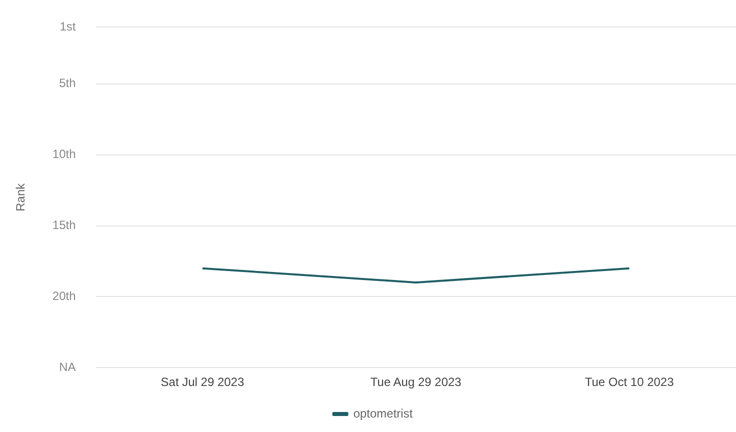 This screenshot has height=432, width=736. What do you see at coordinates (416, 382) in the screenshot?
I see `x-tick-label: Tue Aug 29 2023` at bounding box center [416, 382].